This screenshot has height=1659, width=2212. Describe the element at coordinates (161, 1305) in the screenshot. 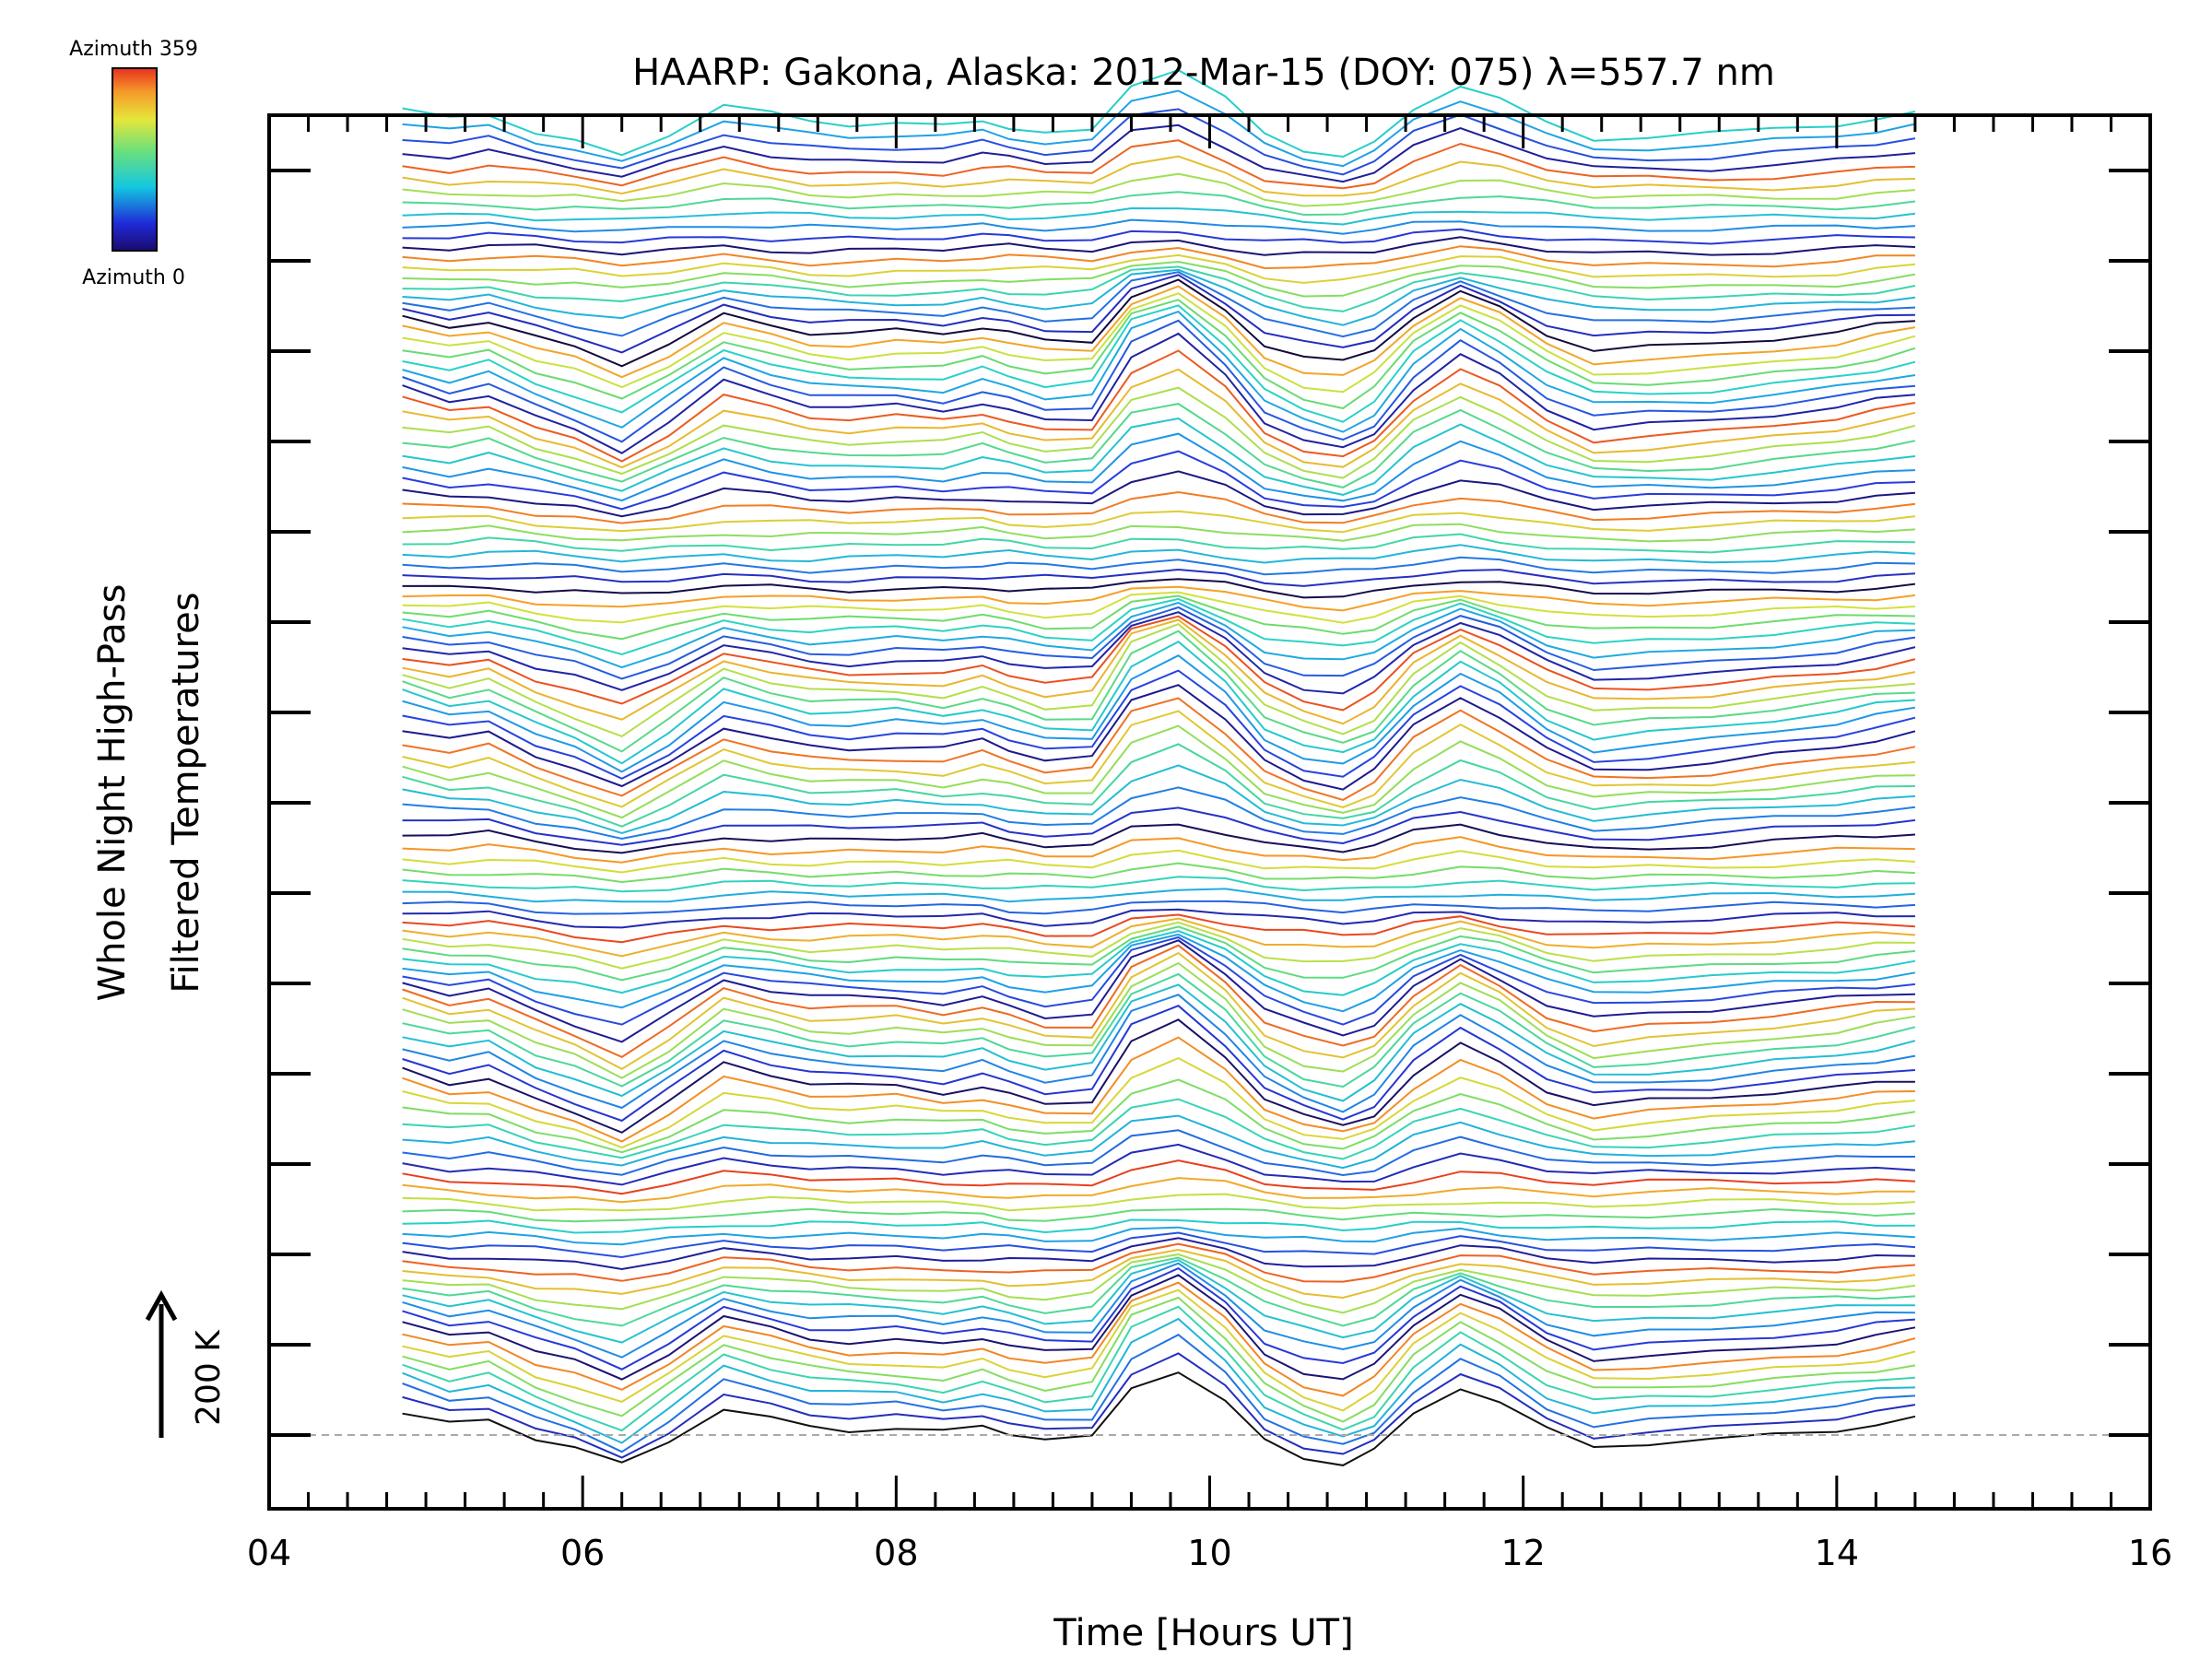

I see `scale-bar-arrow-head` at that location.